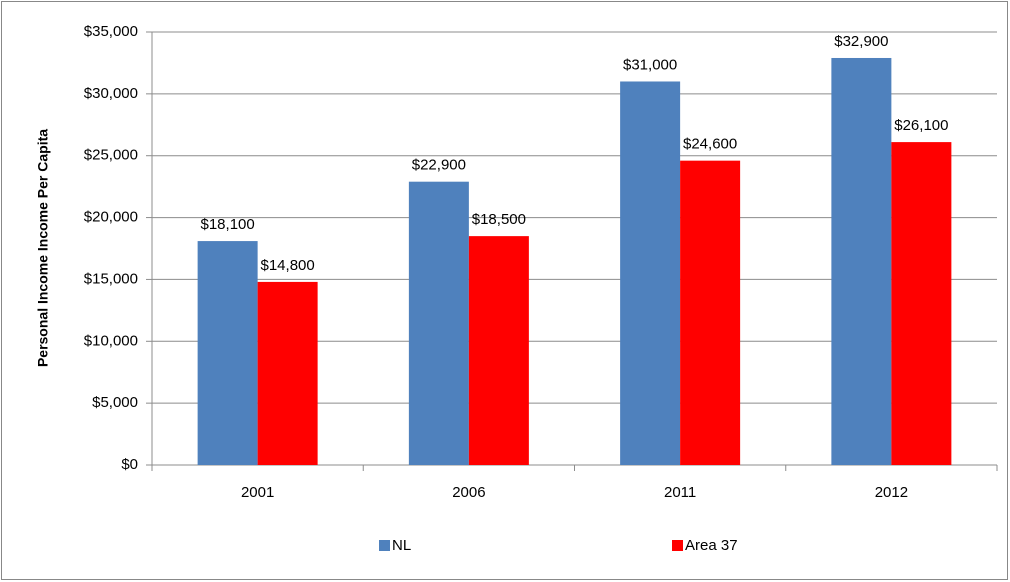 The width and height of the screenshot is (1010, 582). Describe the element at coordinates (861, 41) in the screenshot. I see `data-label: $32,900` at that location.